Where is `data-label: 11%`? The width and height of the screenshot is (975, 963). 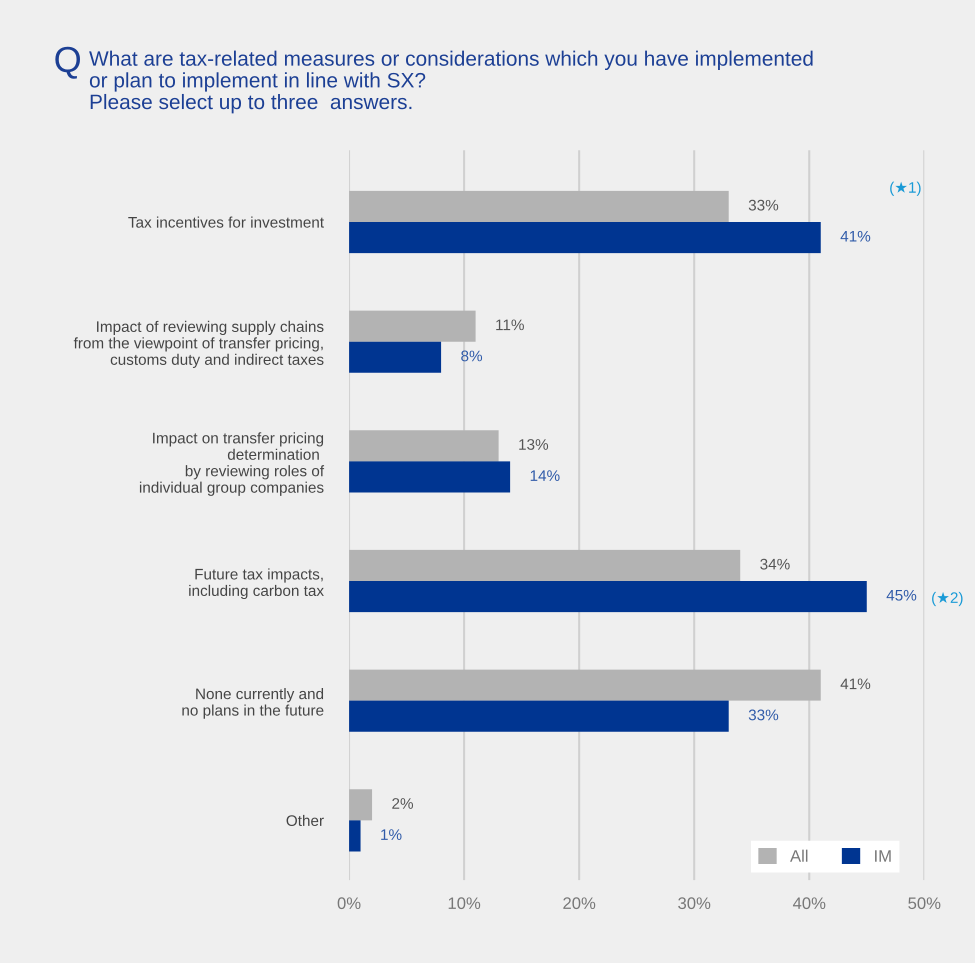 data-label: 11% is located at coordinates (510, 324).